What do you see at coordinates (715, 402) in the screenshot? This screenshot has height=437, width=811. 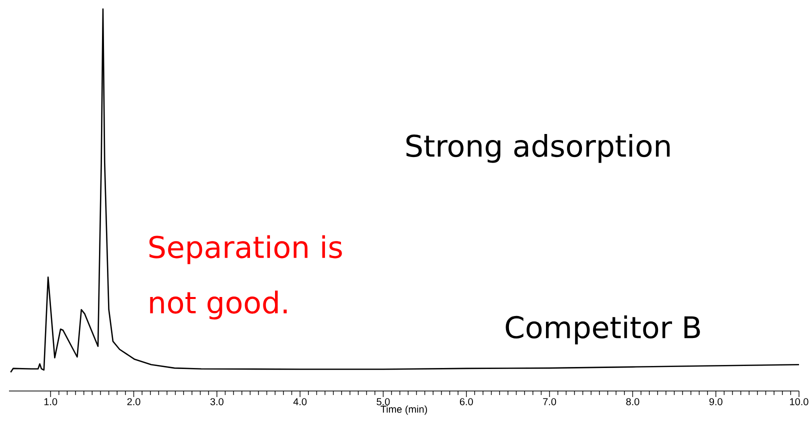 I see `x-tick-label: 9.0` at bounding box center [715, 402].